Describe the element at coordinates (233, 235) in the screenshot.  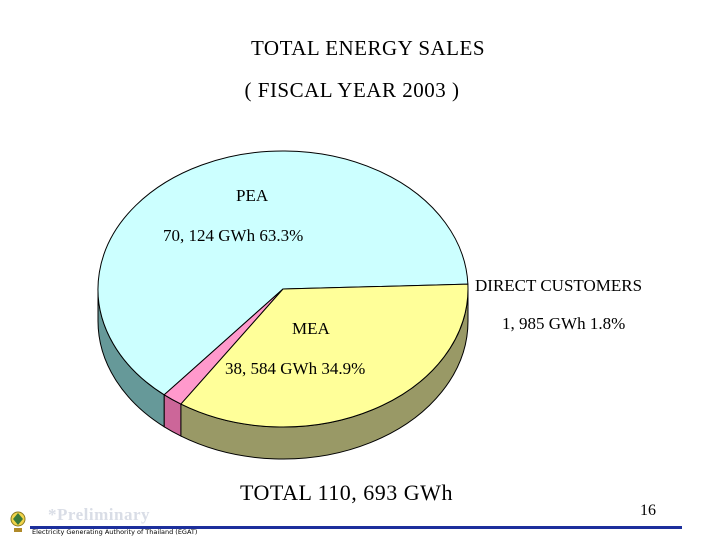
I see `slice-value-pea: 70, 124 GWh 63.3%` at that location.